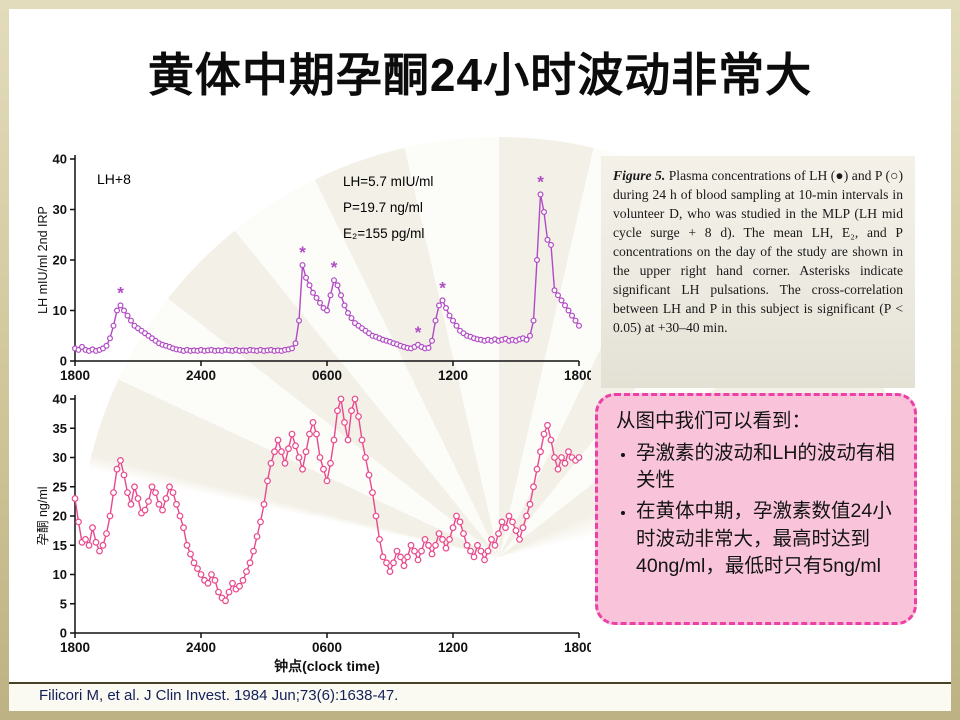  Describe the element at coordinates (384, 233) in the screenshot. I see `e2-mean-value: E₂=155 pg/ml` at that location.